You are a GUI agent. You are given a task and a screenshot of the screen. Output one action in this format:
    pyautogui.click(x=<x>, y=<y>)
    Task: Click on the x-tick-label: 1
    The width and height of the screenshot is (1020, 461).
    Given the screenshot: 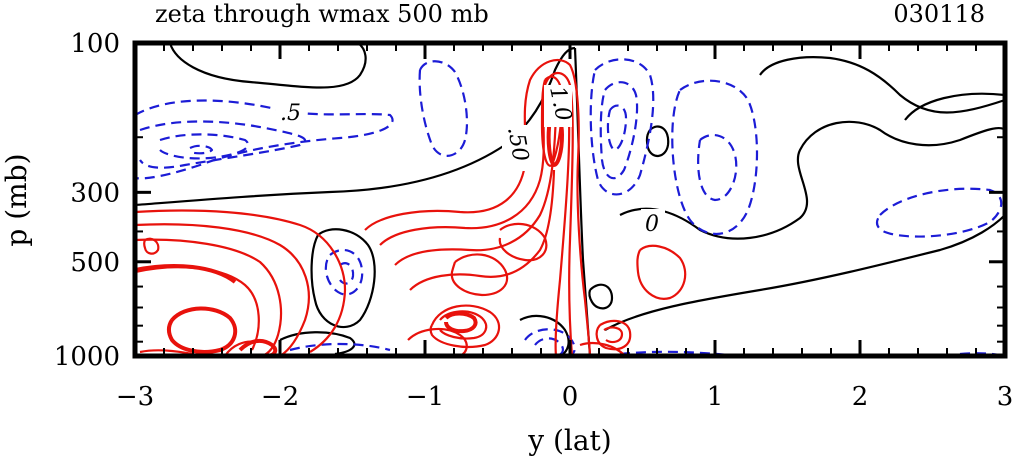 What is the action you would take?
    pyautogui.click(x=715, y=397)
    